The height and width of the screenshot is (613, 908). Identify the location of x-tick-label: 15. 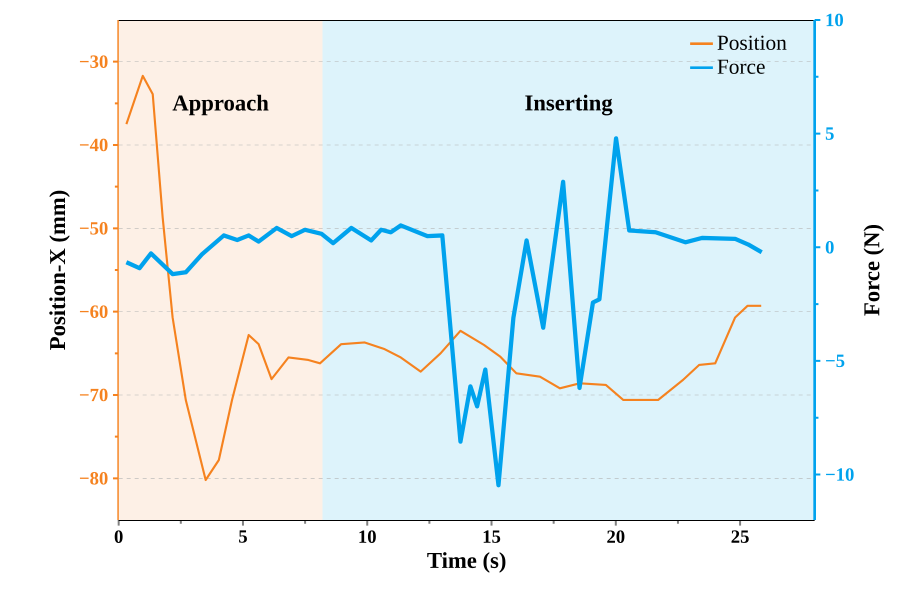
(492, 536).